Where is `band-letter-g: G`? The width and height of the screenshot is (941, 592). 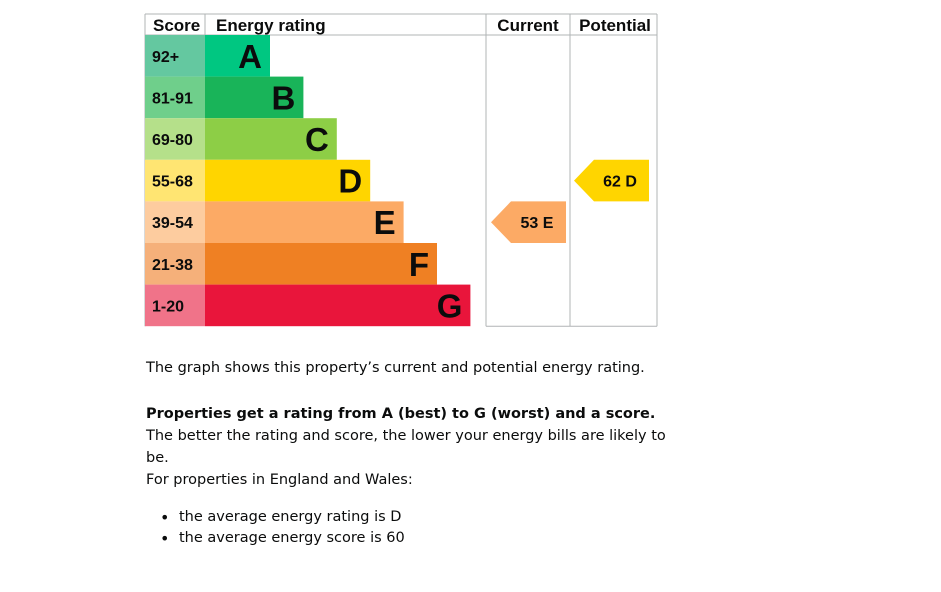
band-letter-g: G is located at coordinates (450, 305).